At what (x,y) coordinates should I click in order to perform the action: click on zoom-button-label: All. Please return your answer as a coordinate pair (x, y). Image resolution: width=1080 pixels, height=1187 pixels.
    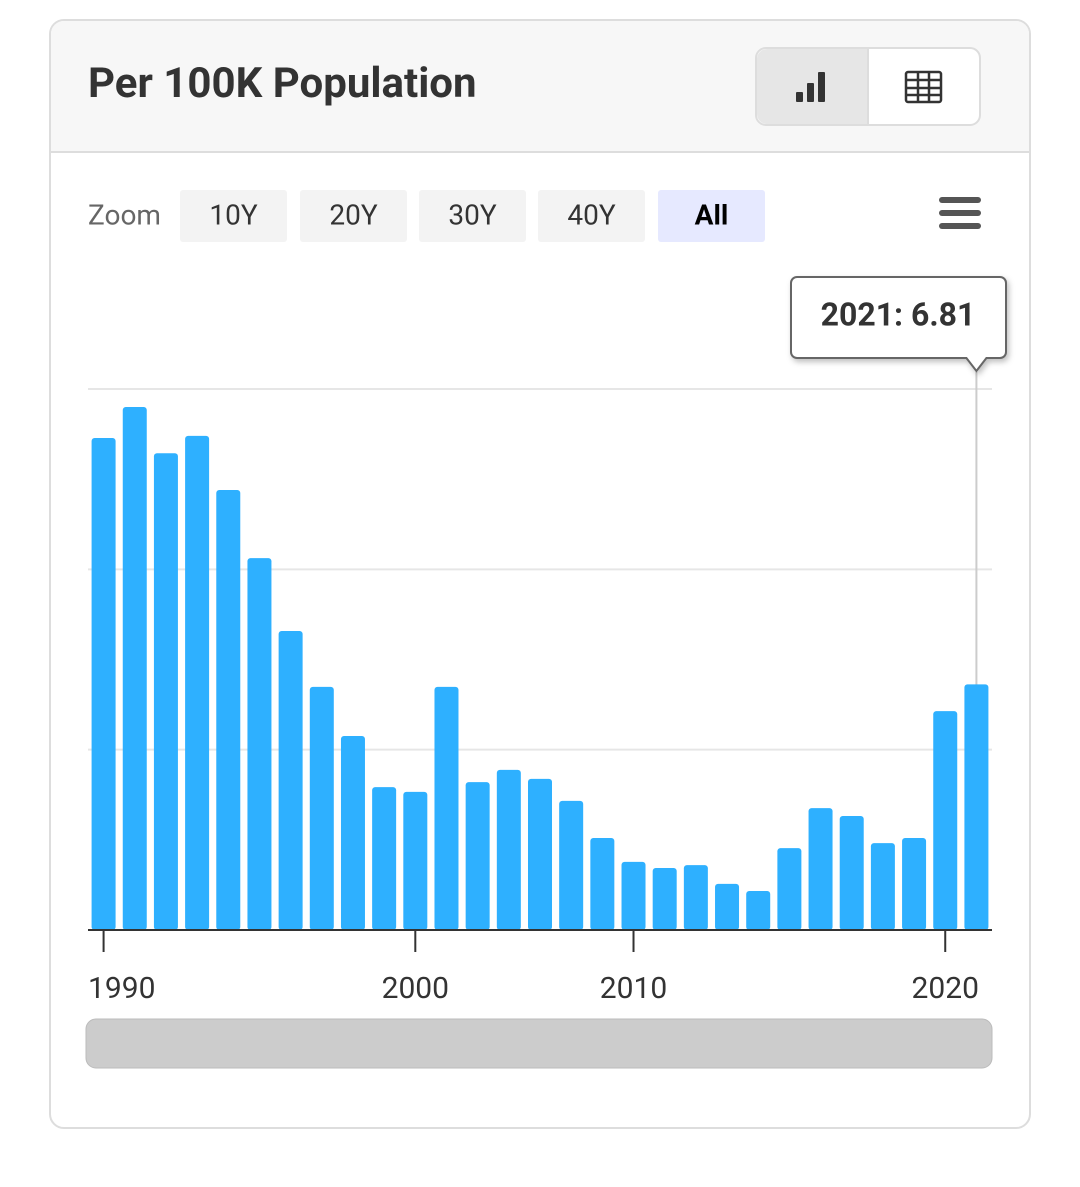
    Looking at the image, I should click on (712, 214).